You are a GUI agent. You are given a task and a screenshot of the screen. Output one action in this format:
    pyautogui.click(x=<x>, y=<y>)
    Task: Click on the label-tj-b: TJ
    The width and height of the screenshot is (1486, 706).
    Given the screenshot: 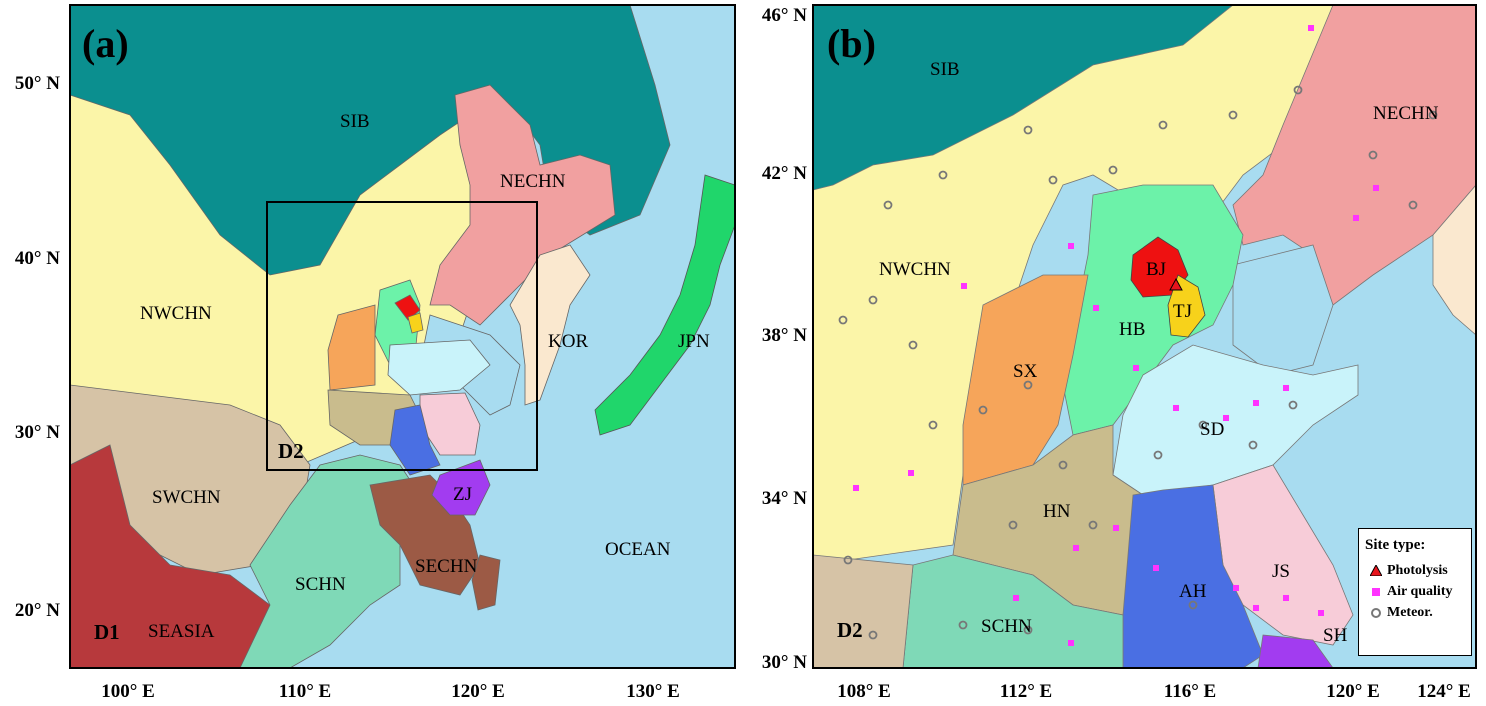 What is the action you would take?
    pyautogui.click(x=1182, y=311)
    